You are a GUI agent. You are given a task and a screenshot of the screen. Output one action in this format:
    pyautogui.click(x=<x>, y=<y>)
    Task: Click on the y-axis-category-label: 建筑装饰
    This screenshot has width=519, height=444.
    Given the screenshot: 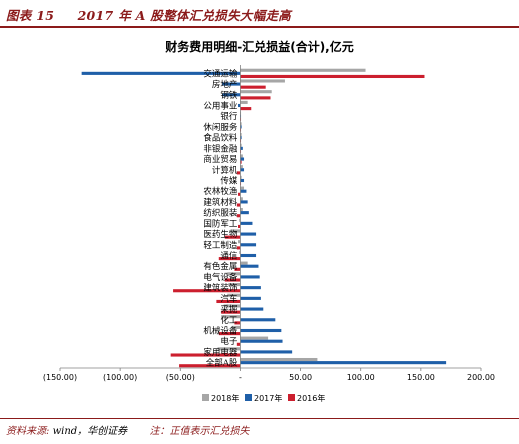 What is the action you would take?
    pyautogui.click(x=220, y=288)
    